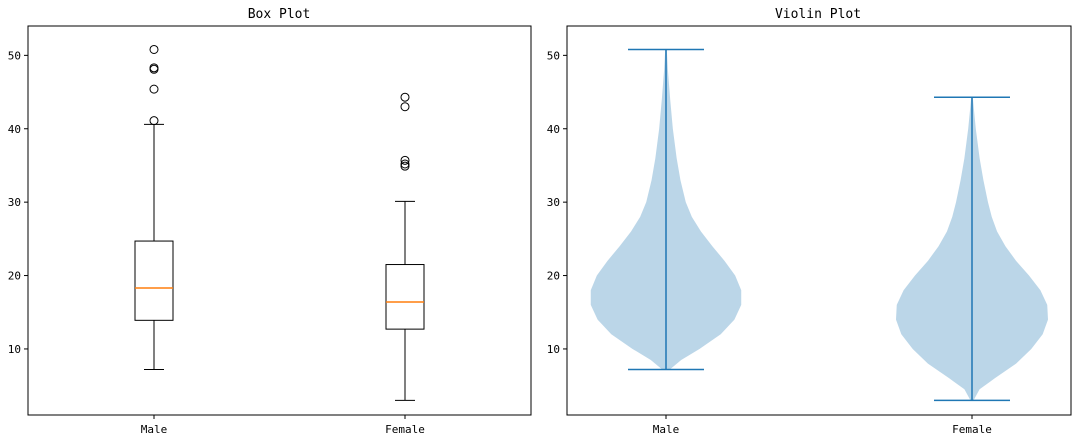 The width and height of the screenshot is (1080, 443). I want to click on violin-plot-title: Violin Plot, so click(818, 14).